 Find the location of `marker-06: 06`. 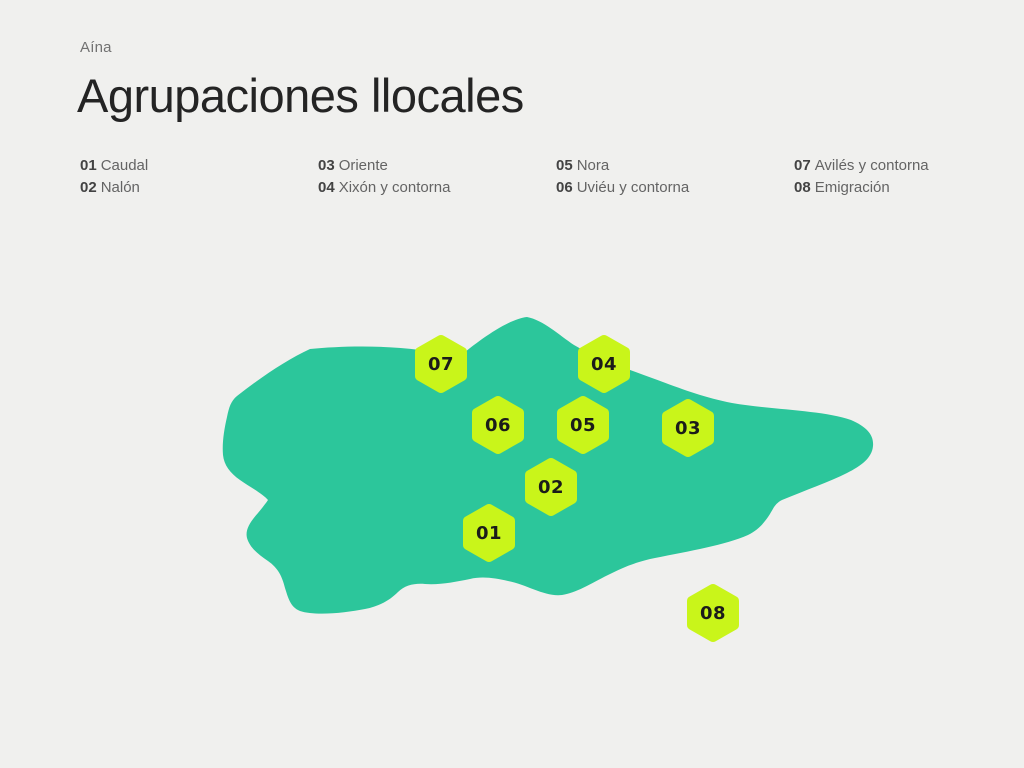

marker-06: 06 is located at coordinates (498, 425).